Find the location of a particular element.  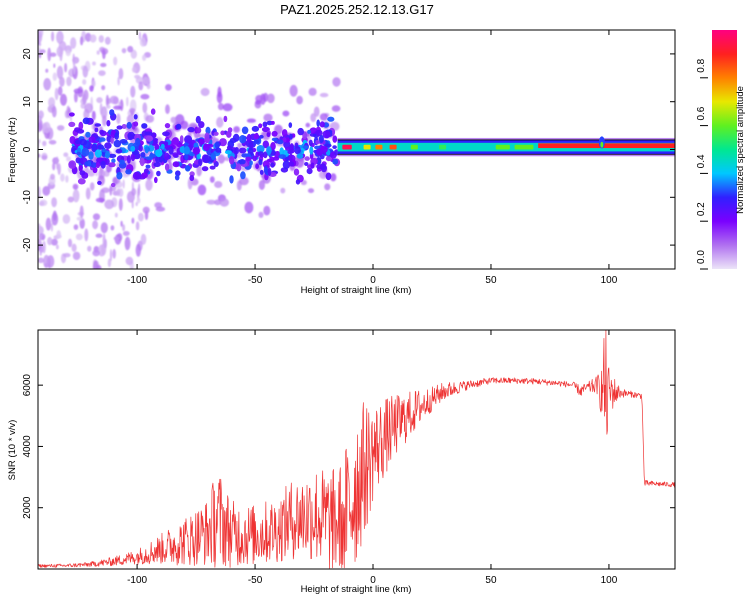

spectrogram-band-layer is located at coordinates (204, 148).